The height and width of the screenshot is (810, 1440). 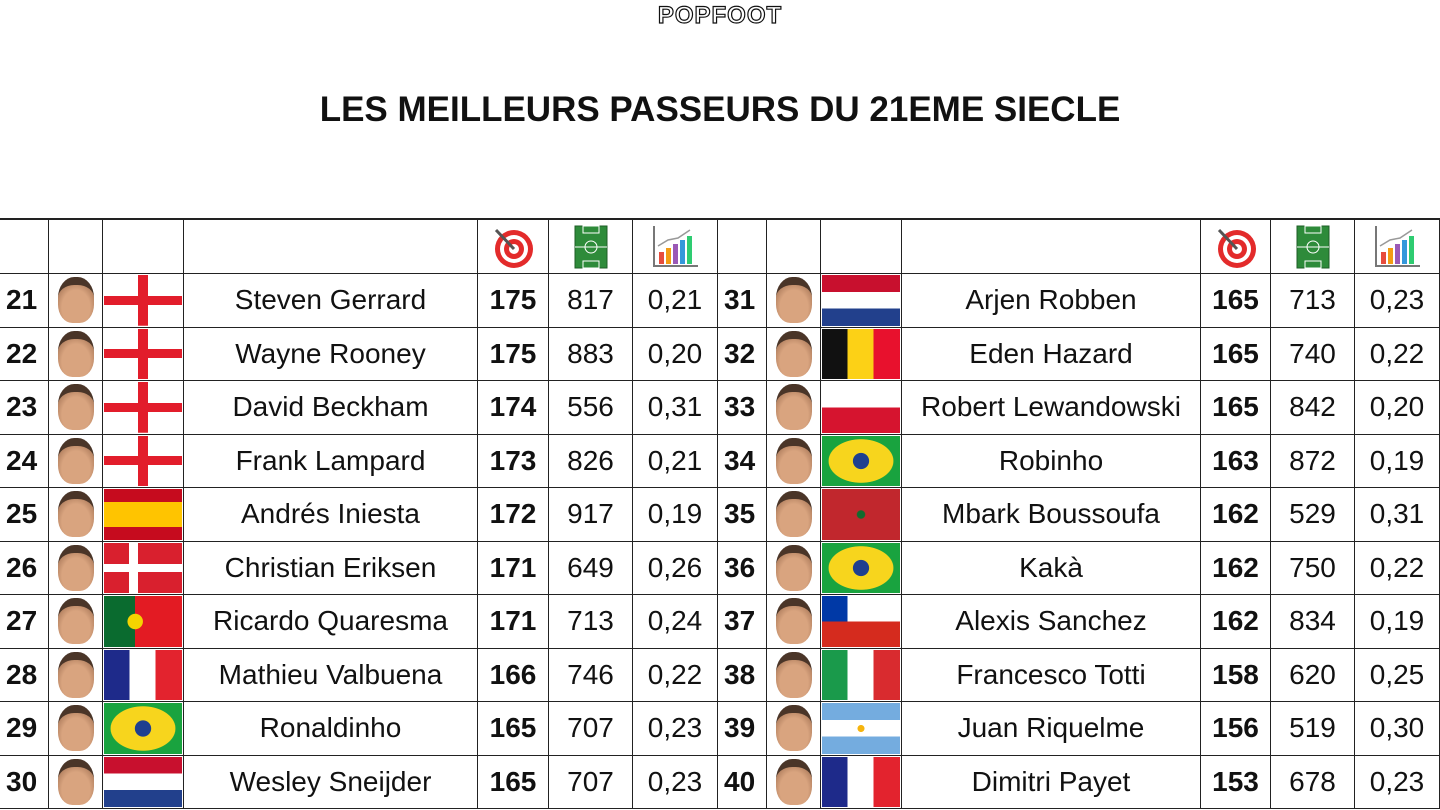 I want to click on matches: 678, so click(x=1313, y=782).